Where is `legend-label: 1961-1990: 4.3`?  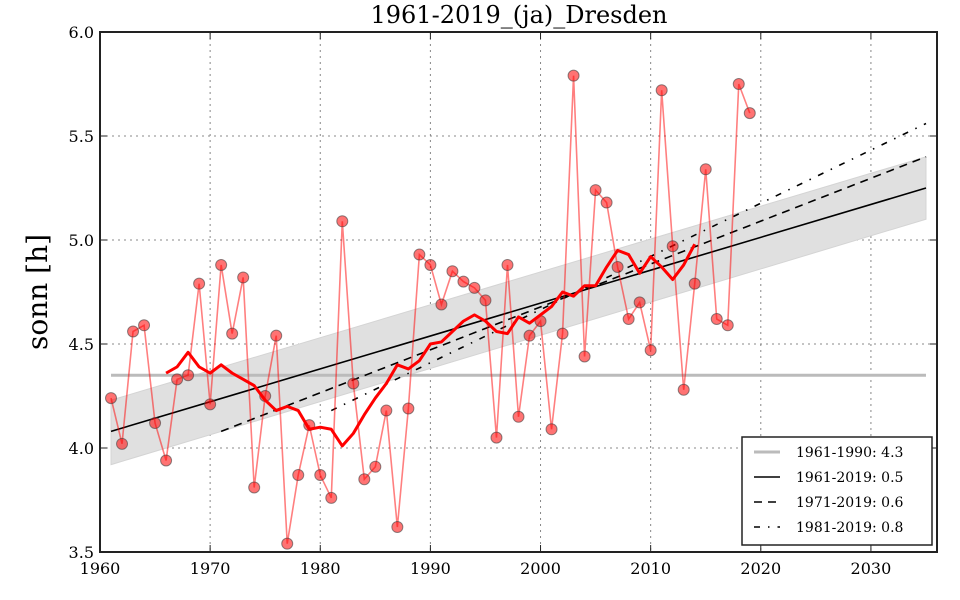 legend-label: 1961-1990: 4.3 is located at coordinates (849, 453).